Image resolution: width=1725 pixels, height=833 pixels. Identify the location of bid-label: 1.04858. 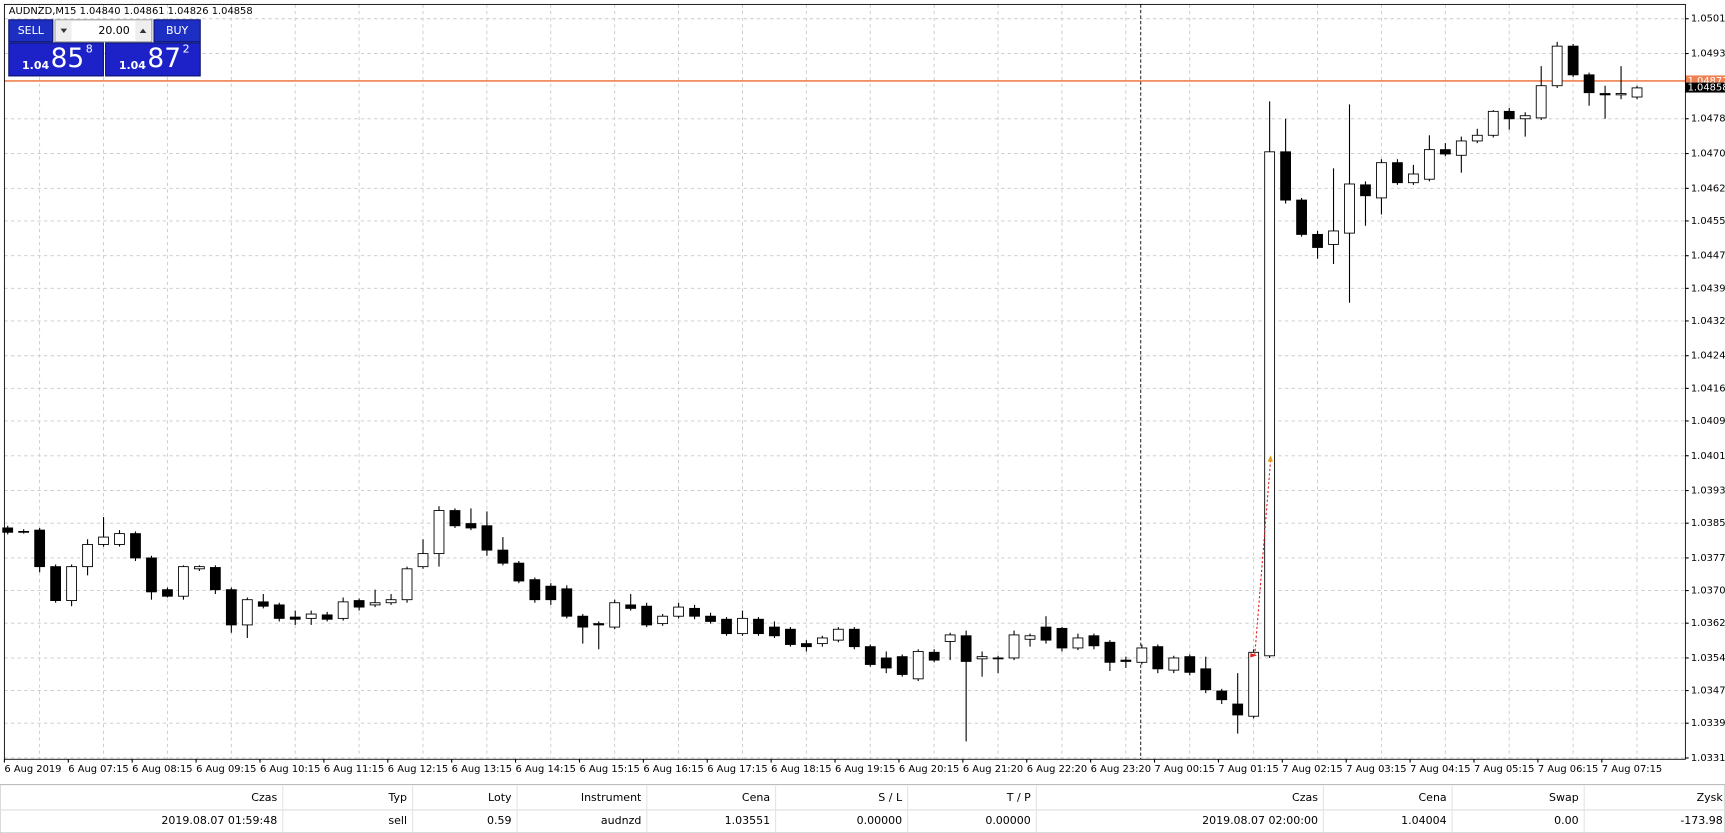
(1706, 88).